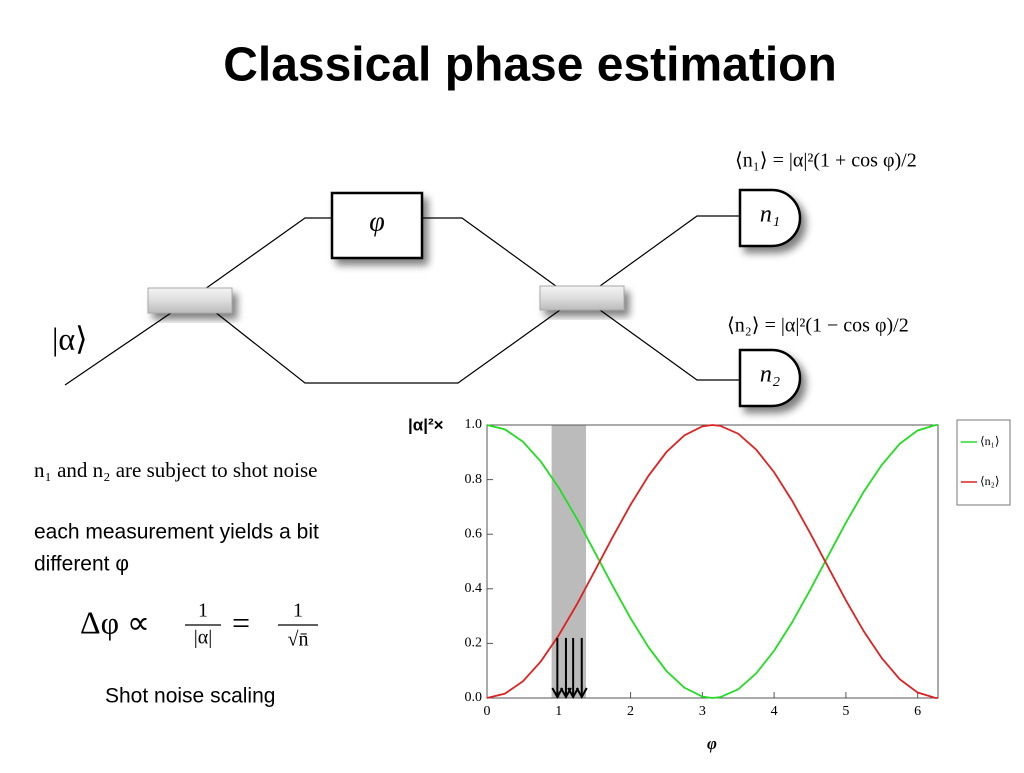 Image resolution: width=1024 pixels, height=773 pixels. I want to click on y-tick-label: 0.4, so click(474, 588).